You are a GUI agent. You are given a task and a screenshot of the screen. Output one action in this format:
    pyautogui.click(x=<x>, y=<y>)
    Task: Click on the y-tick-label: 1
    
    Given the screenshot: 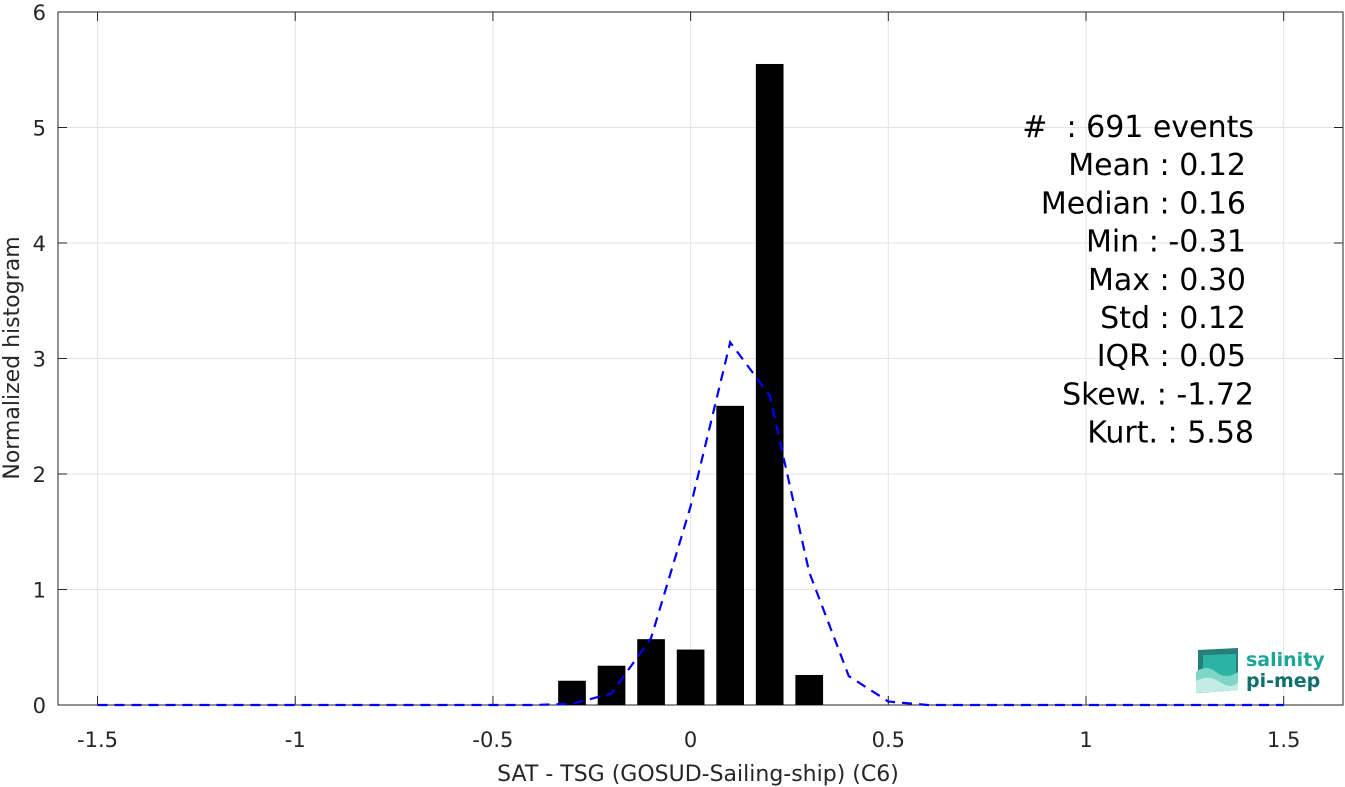 What is the action you would take?
    pyautogui.click(x=39, y=591)
    